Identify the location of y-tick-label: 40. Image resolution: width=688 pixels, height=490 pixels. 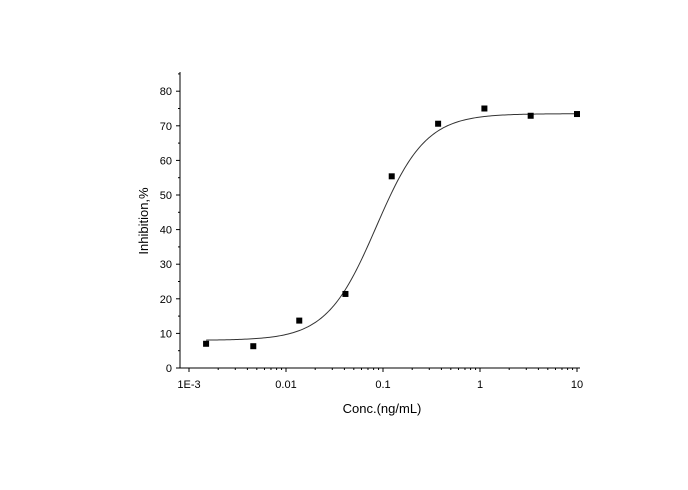
(166, 231).